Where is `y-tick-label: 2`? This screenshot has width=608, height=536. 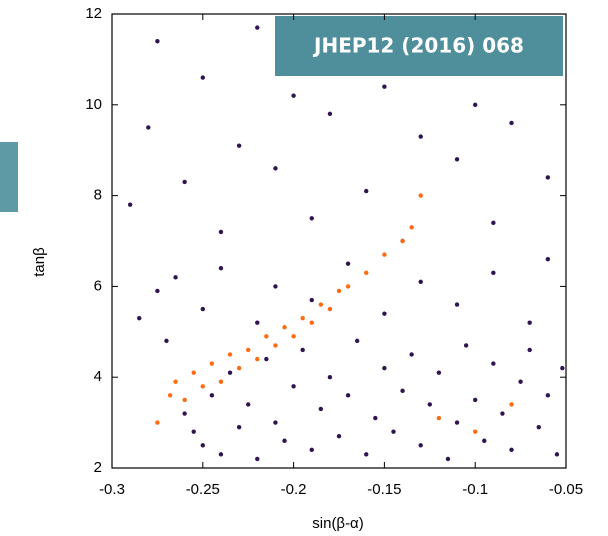 y-tick-label: 2 is located at coordinates (98, 467).